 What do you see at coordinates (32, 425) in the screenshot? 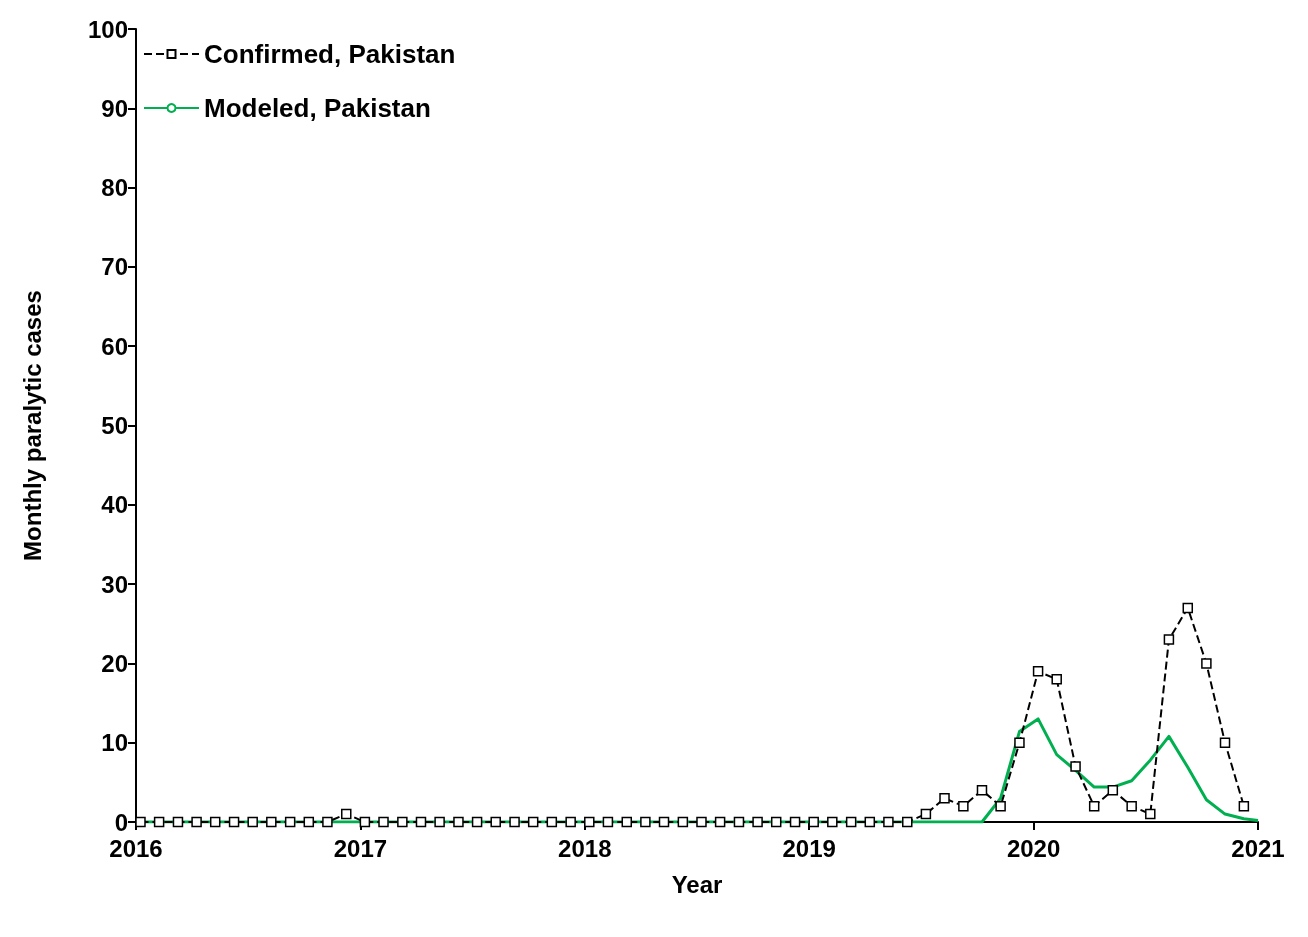
I see `y-axis-title: Monthly paralytic cases` at bounding box center [32, 425].